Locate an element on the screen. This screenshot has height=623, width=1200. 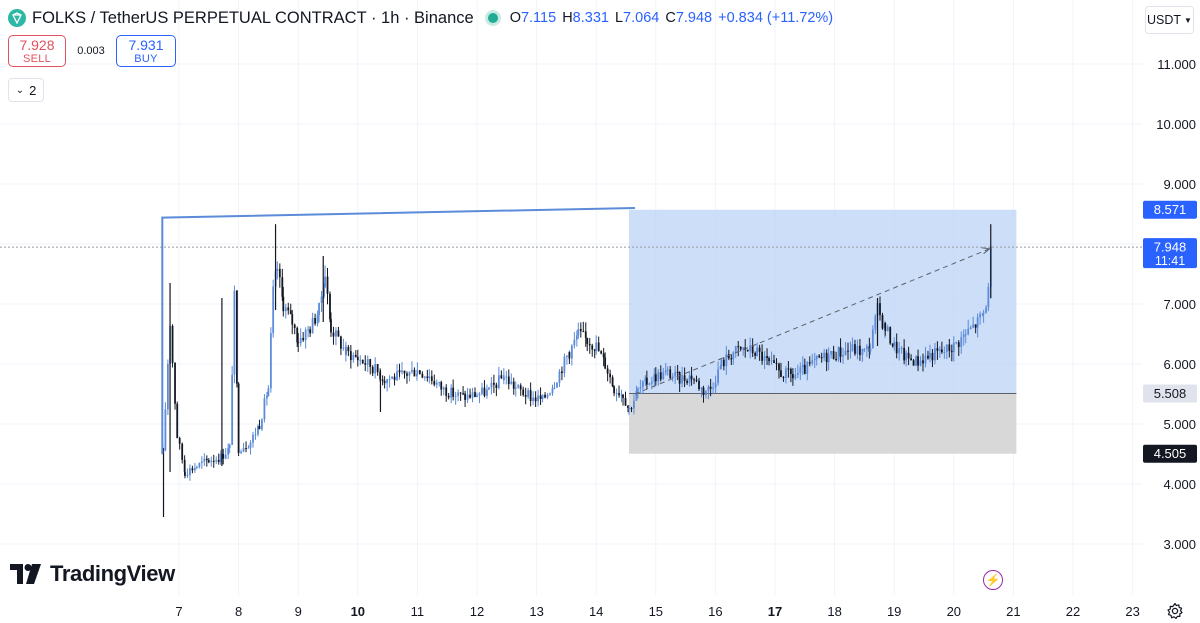
x-tick-label: 12 is located at coordinates (477, 611).